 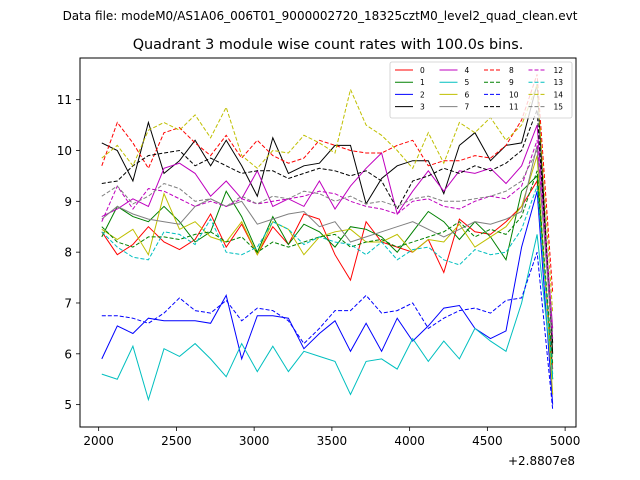 What do you see at coordinates (467, 82) in the screenshot?
I see `legend-label-5: 5` at bounding box center [467, 82].